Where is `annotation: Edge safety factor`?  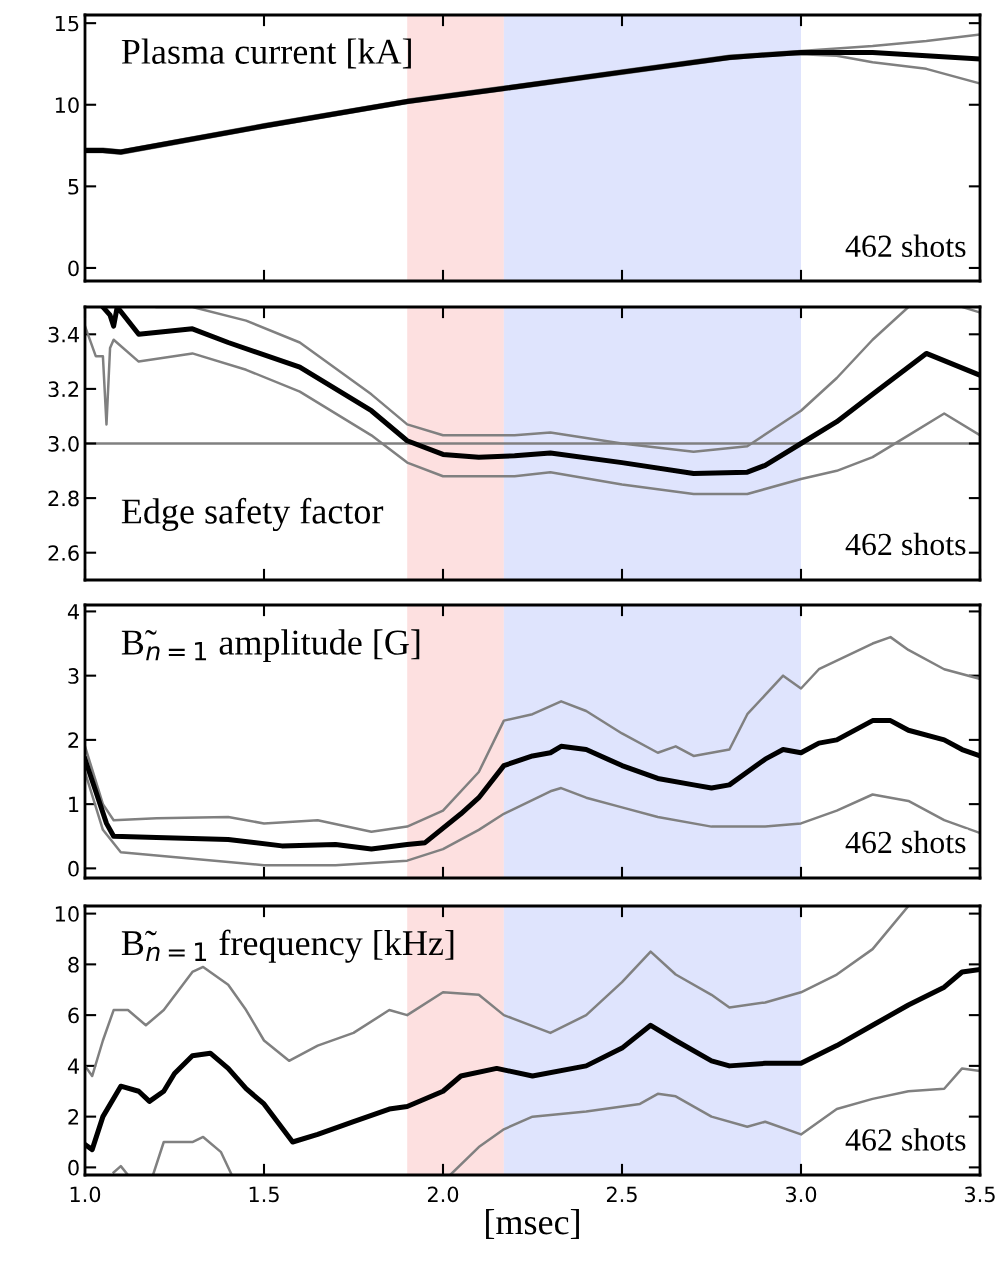
annotation: Edge safety factor is located at coordinates (252, 514).